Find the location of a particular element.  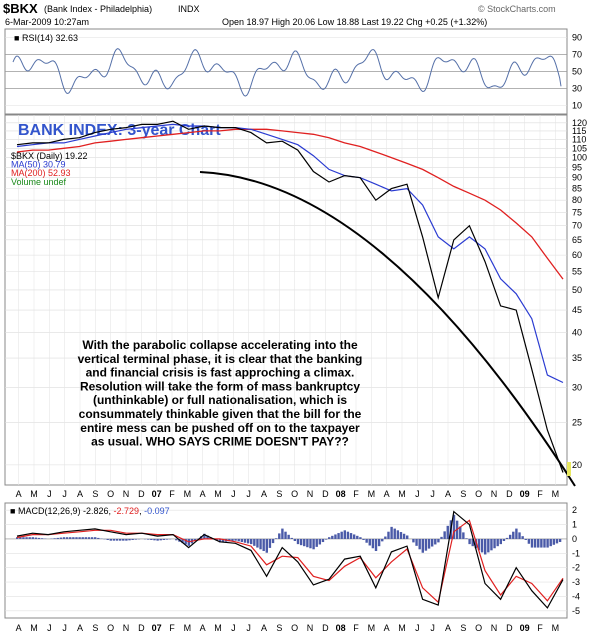

price-tick-label: 110 is located at coordinates (579, 139).